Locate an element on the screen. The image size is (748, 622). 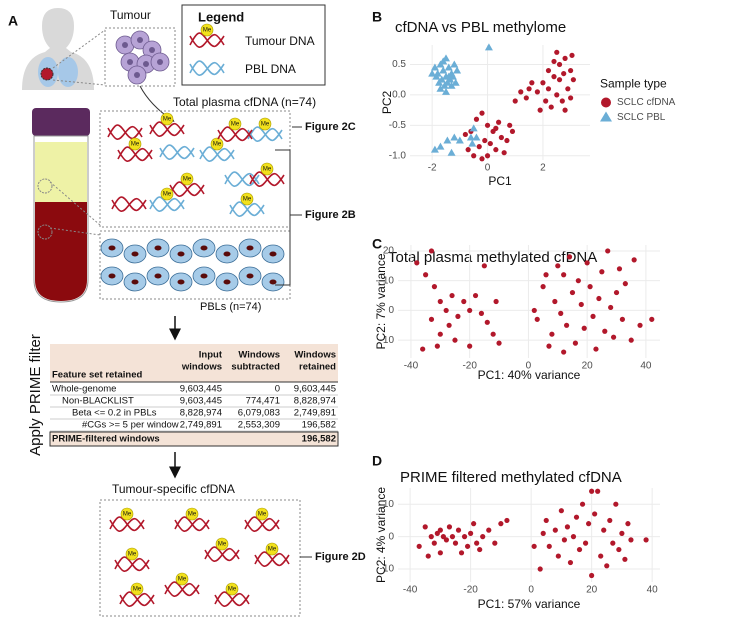
chart-title: Total plasma methylated cfDNA is located at coordinates (492, 257).